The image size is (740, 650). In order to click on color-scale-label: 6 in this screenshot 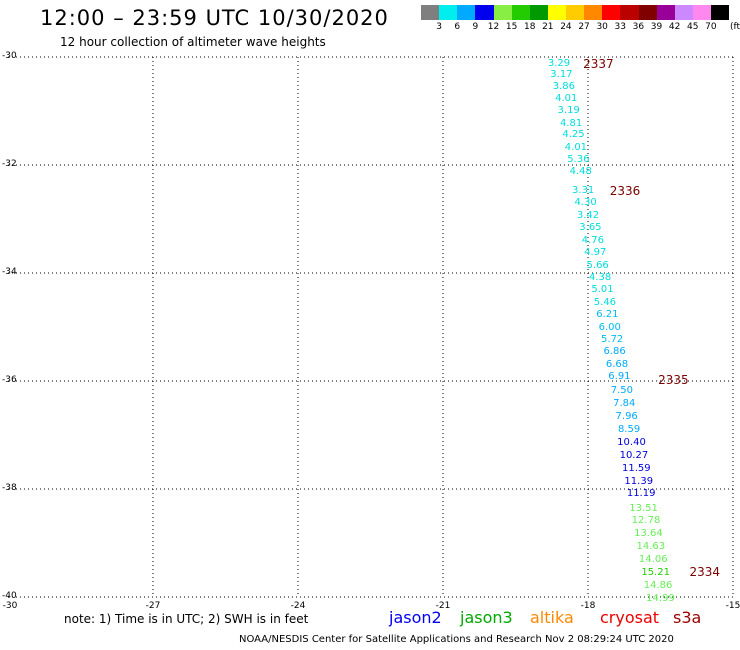, I will do `click(457, 27)`.